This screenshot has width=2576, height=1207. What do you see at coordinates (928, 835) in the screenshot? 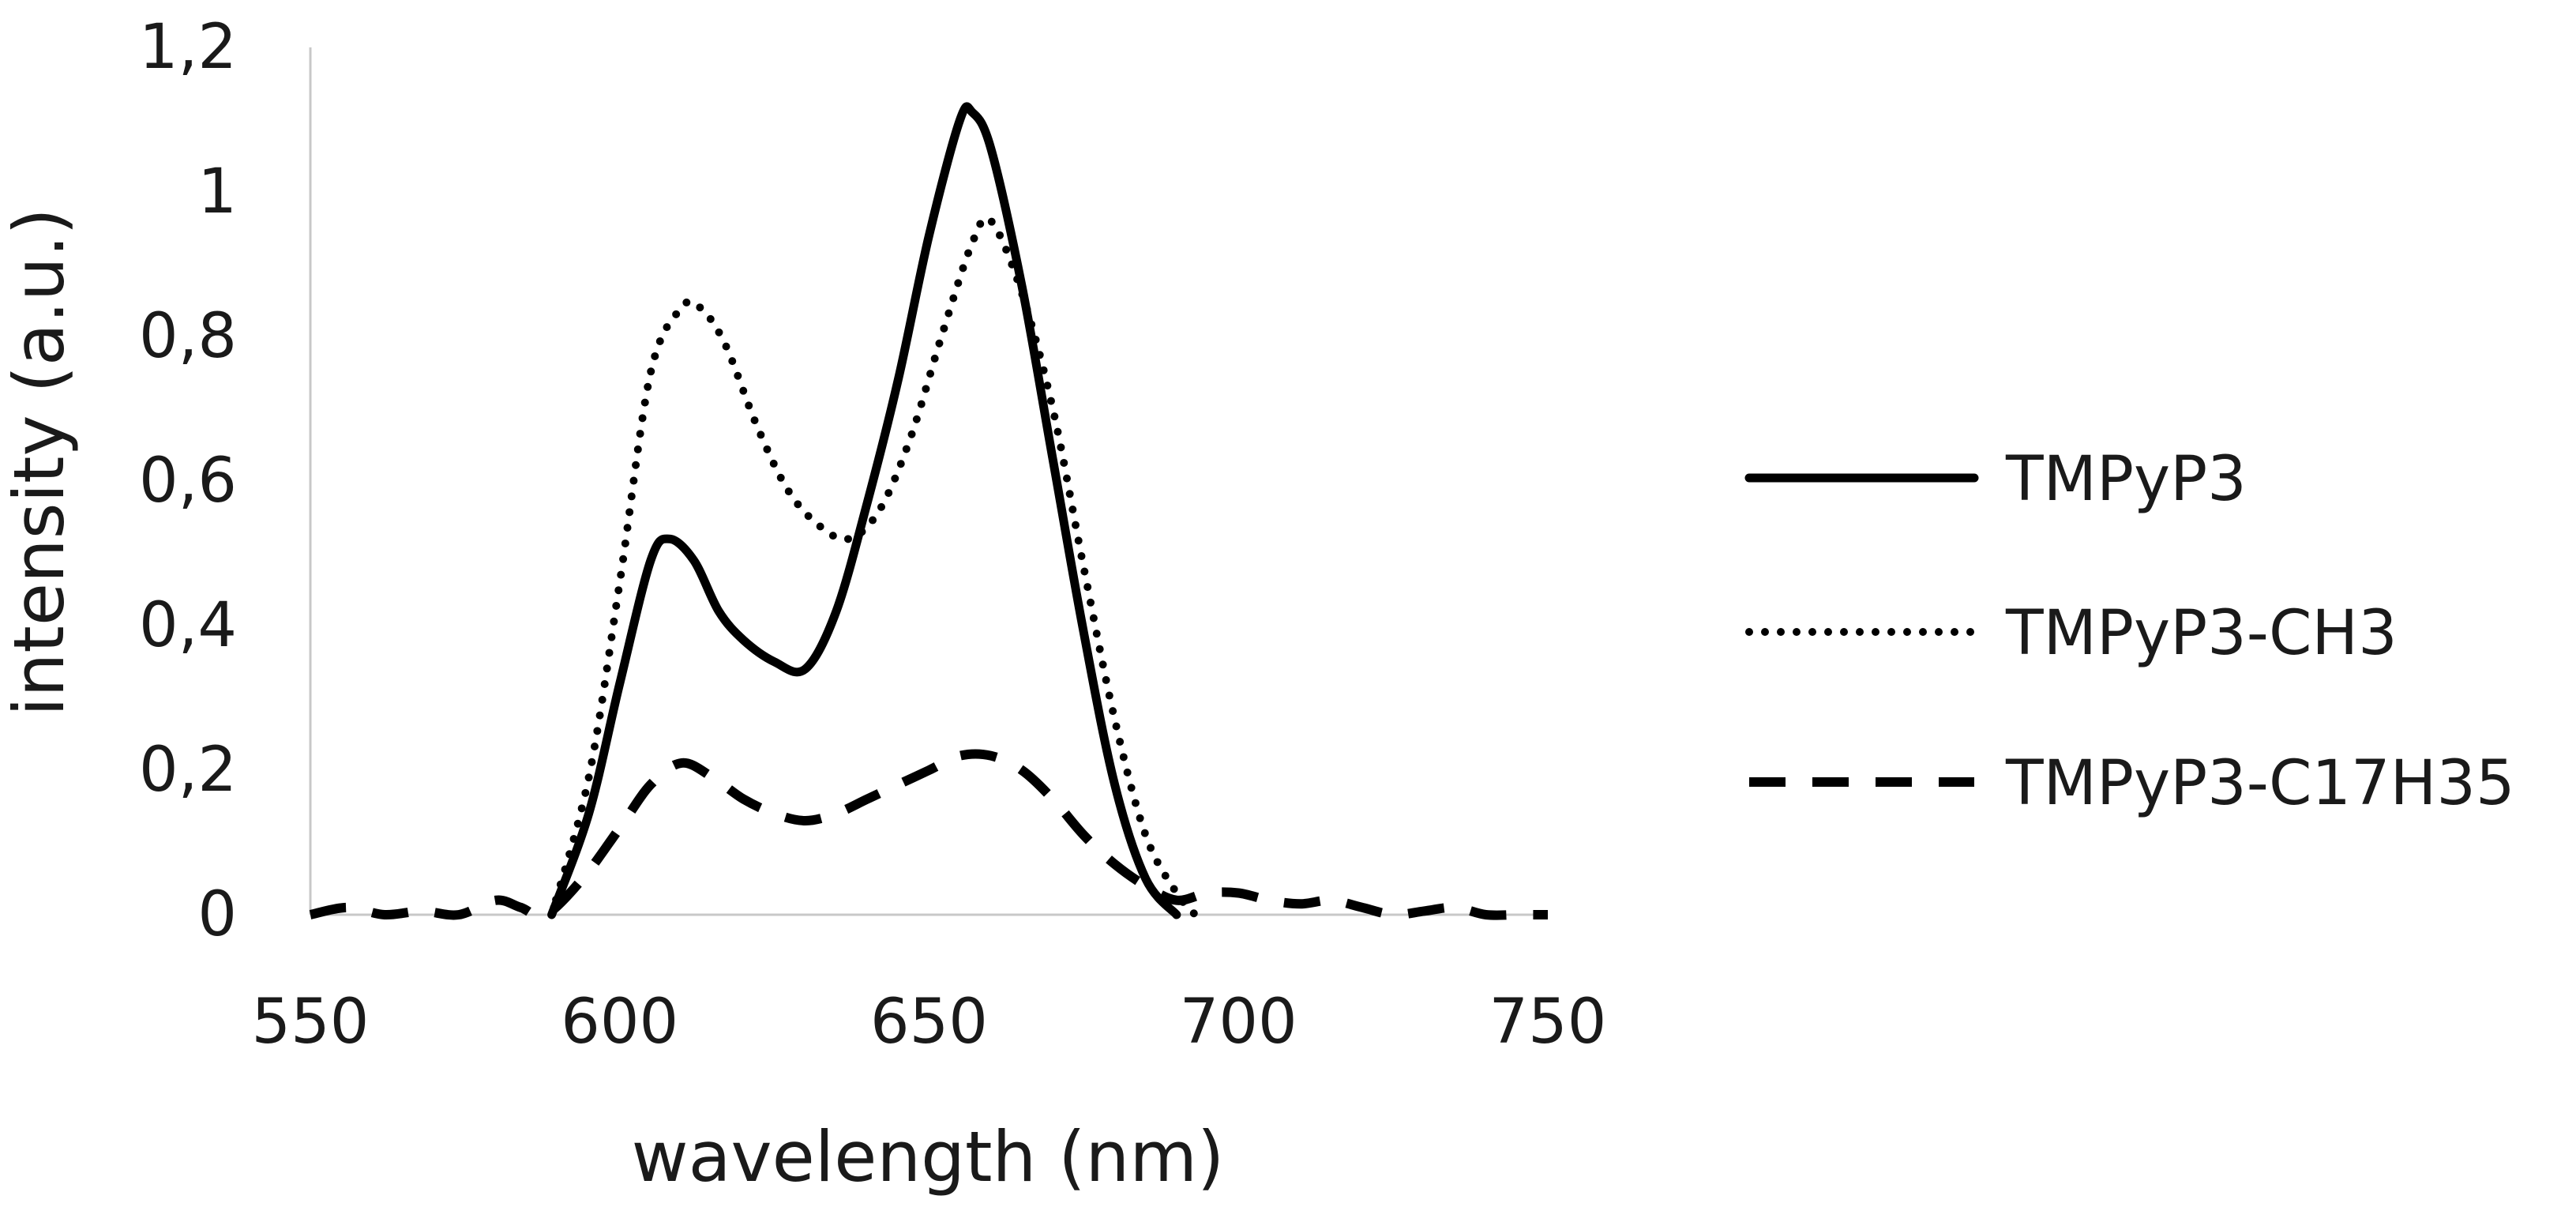
I see `series-line-tmpyp3-c17h35` at bounding box center [928, 835].